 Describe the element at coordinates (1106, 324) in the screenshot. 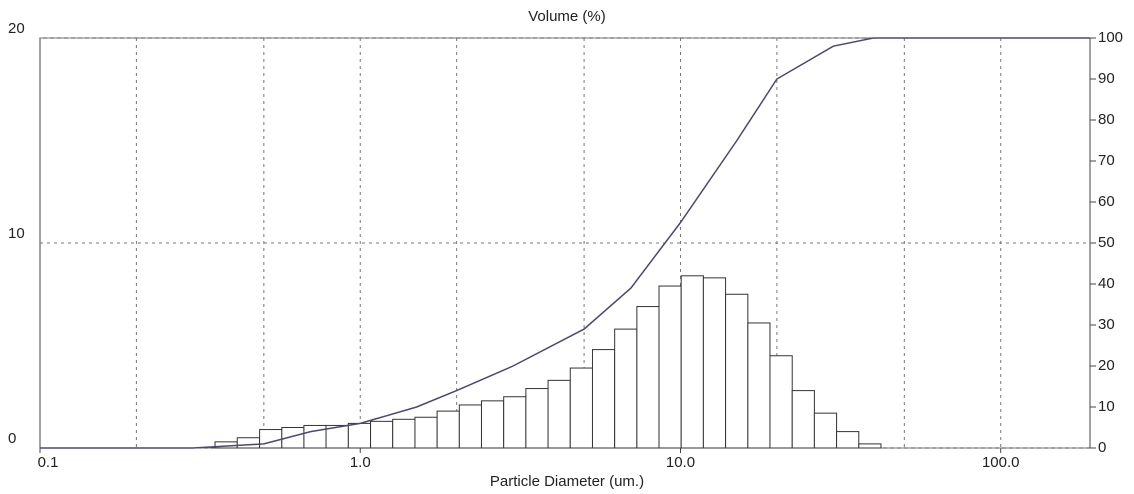

I see `y2-tick-label: 30` at that location.